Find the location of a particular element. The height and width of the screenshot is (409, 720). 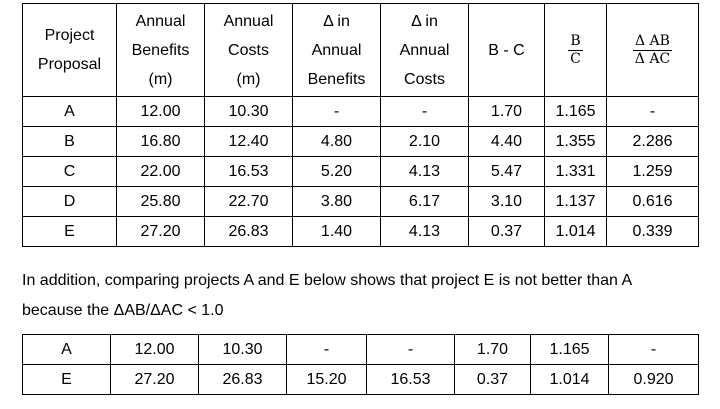

value-cell: 2.10 is located at coordinates (424, 141).